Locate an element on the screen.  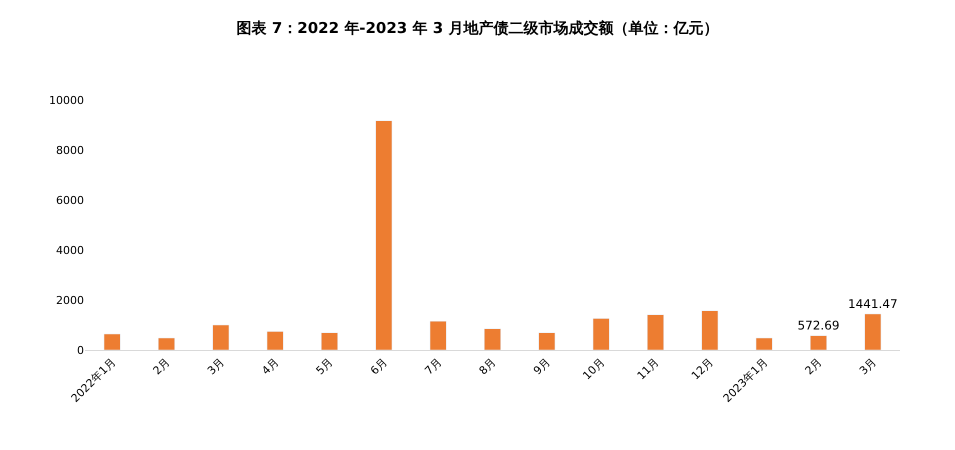
data-label: 572.69 is located at coordinates (819, 325).